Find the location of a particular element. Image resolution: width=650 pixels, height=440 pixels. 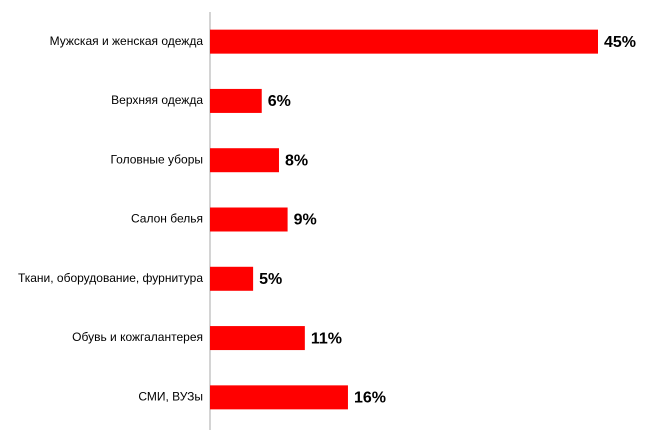

value-label: 11% is located at coordinates (326, 338).